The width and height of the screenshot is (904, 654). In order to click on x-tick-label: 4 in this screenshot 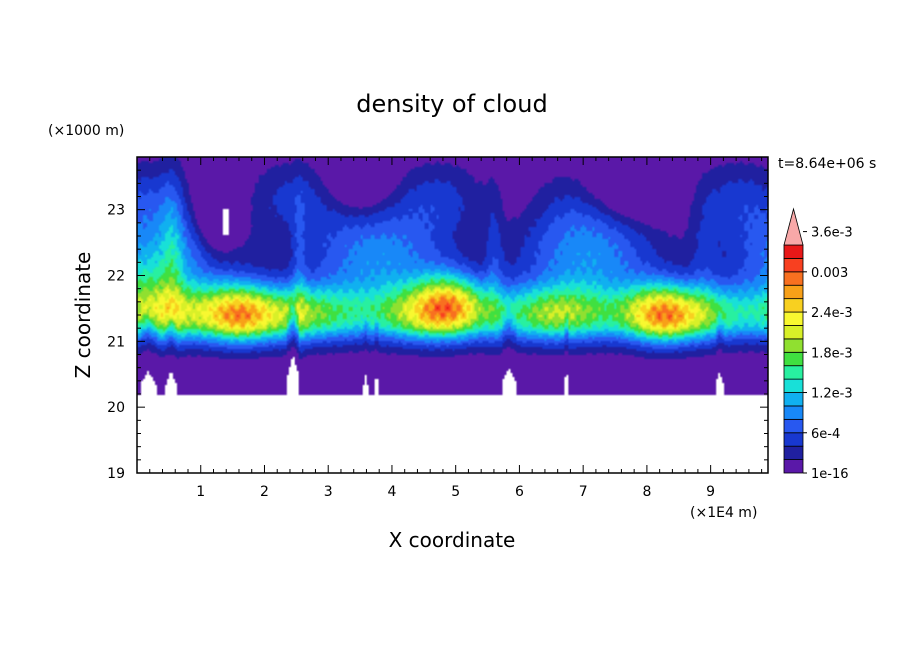, I will do `click(391, 492)`.